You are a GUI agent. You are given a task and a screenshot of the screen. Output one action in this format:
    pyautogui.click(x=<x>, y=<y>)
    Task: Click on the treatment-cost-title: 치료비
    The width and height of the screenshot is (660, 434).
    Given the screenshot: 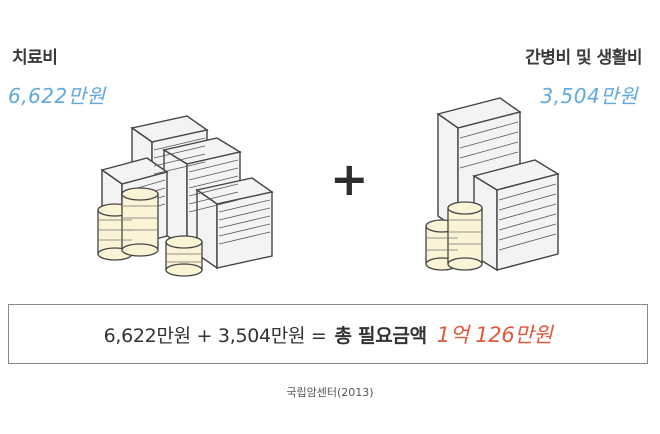 What is the action you would take?
    pyautogui.click(x=35, y=58)
    